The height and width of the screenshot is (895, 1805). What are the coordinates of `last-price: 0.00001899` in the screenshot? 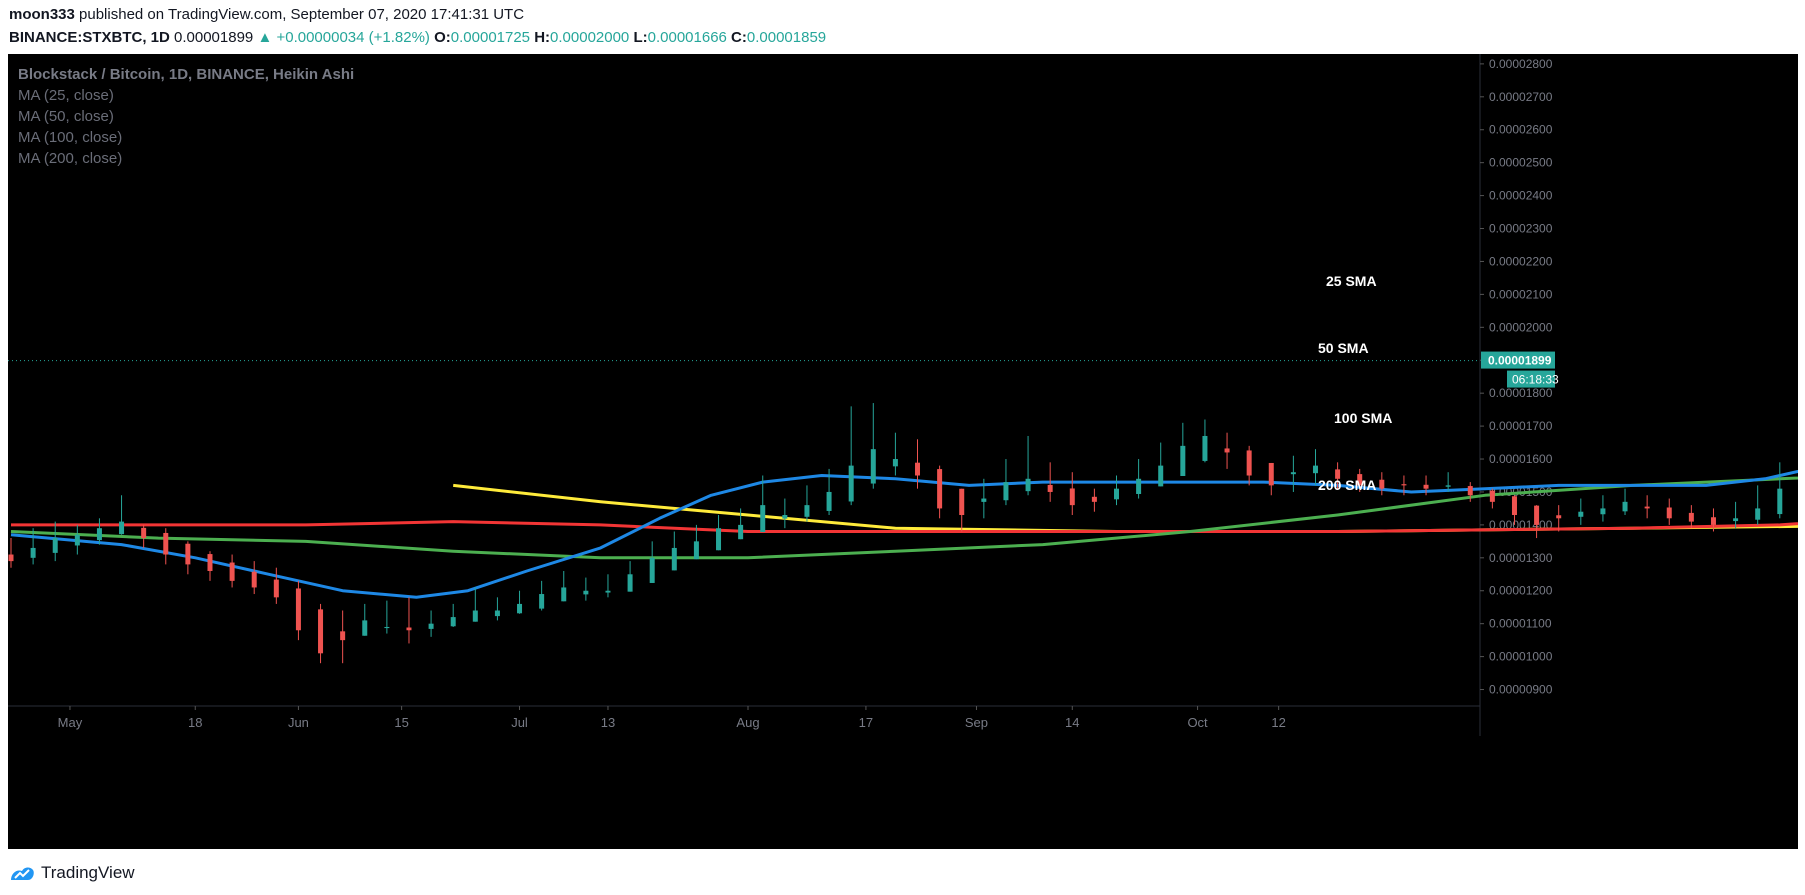 It's located at (214, 37).